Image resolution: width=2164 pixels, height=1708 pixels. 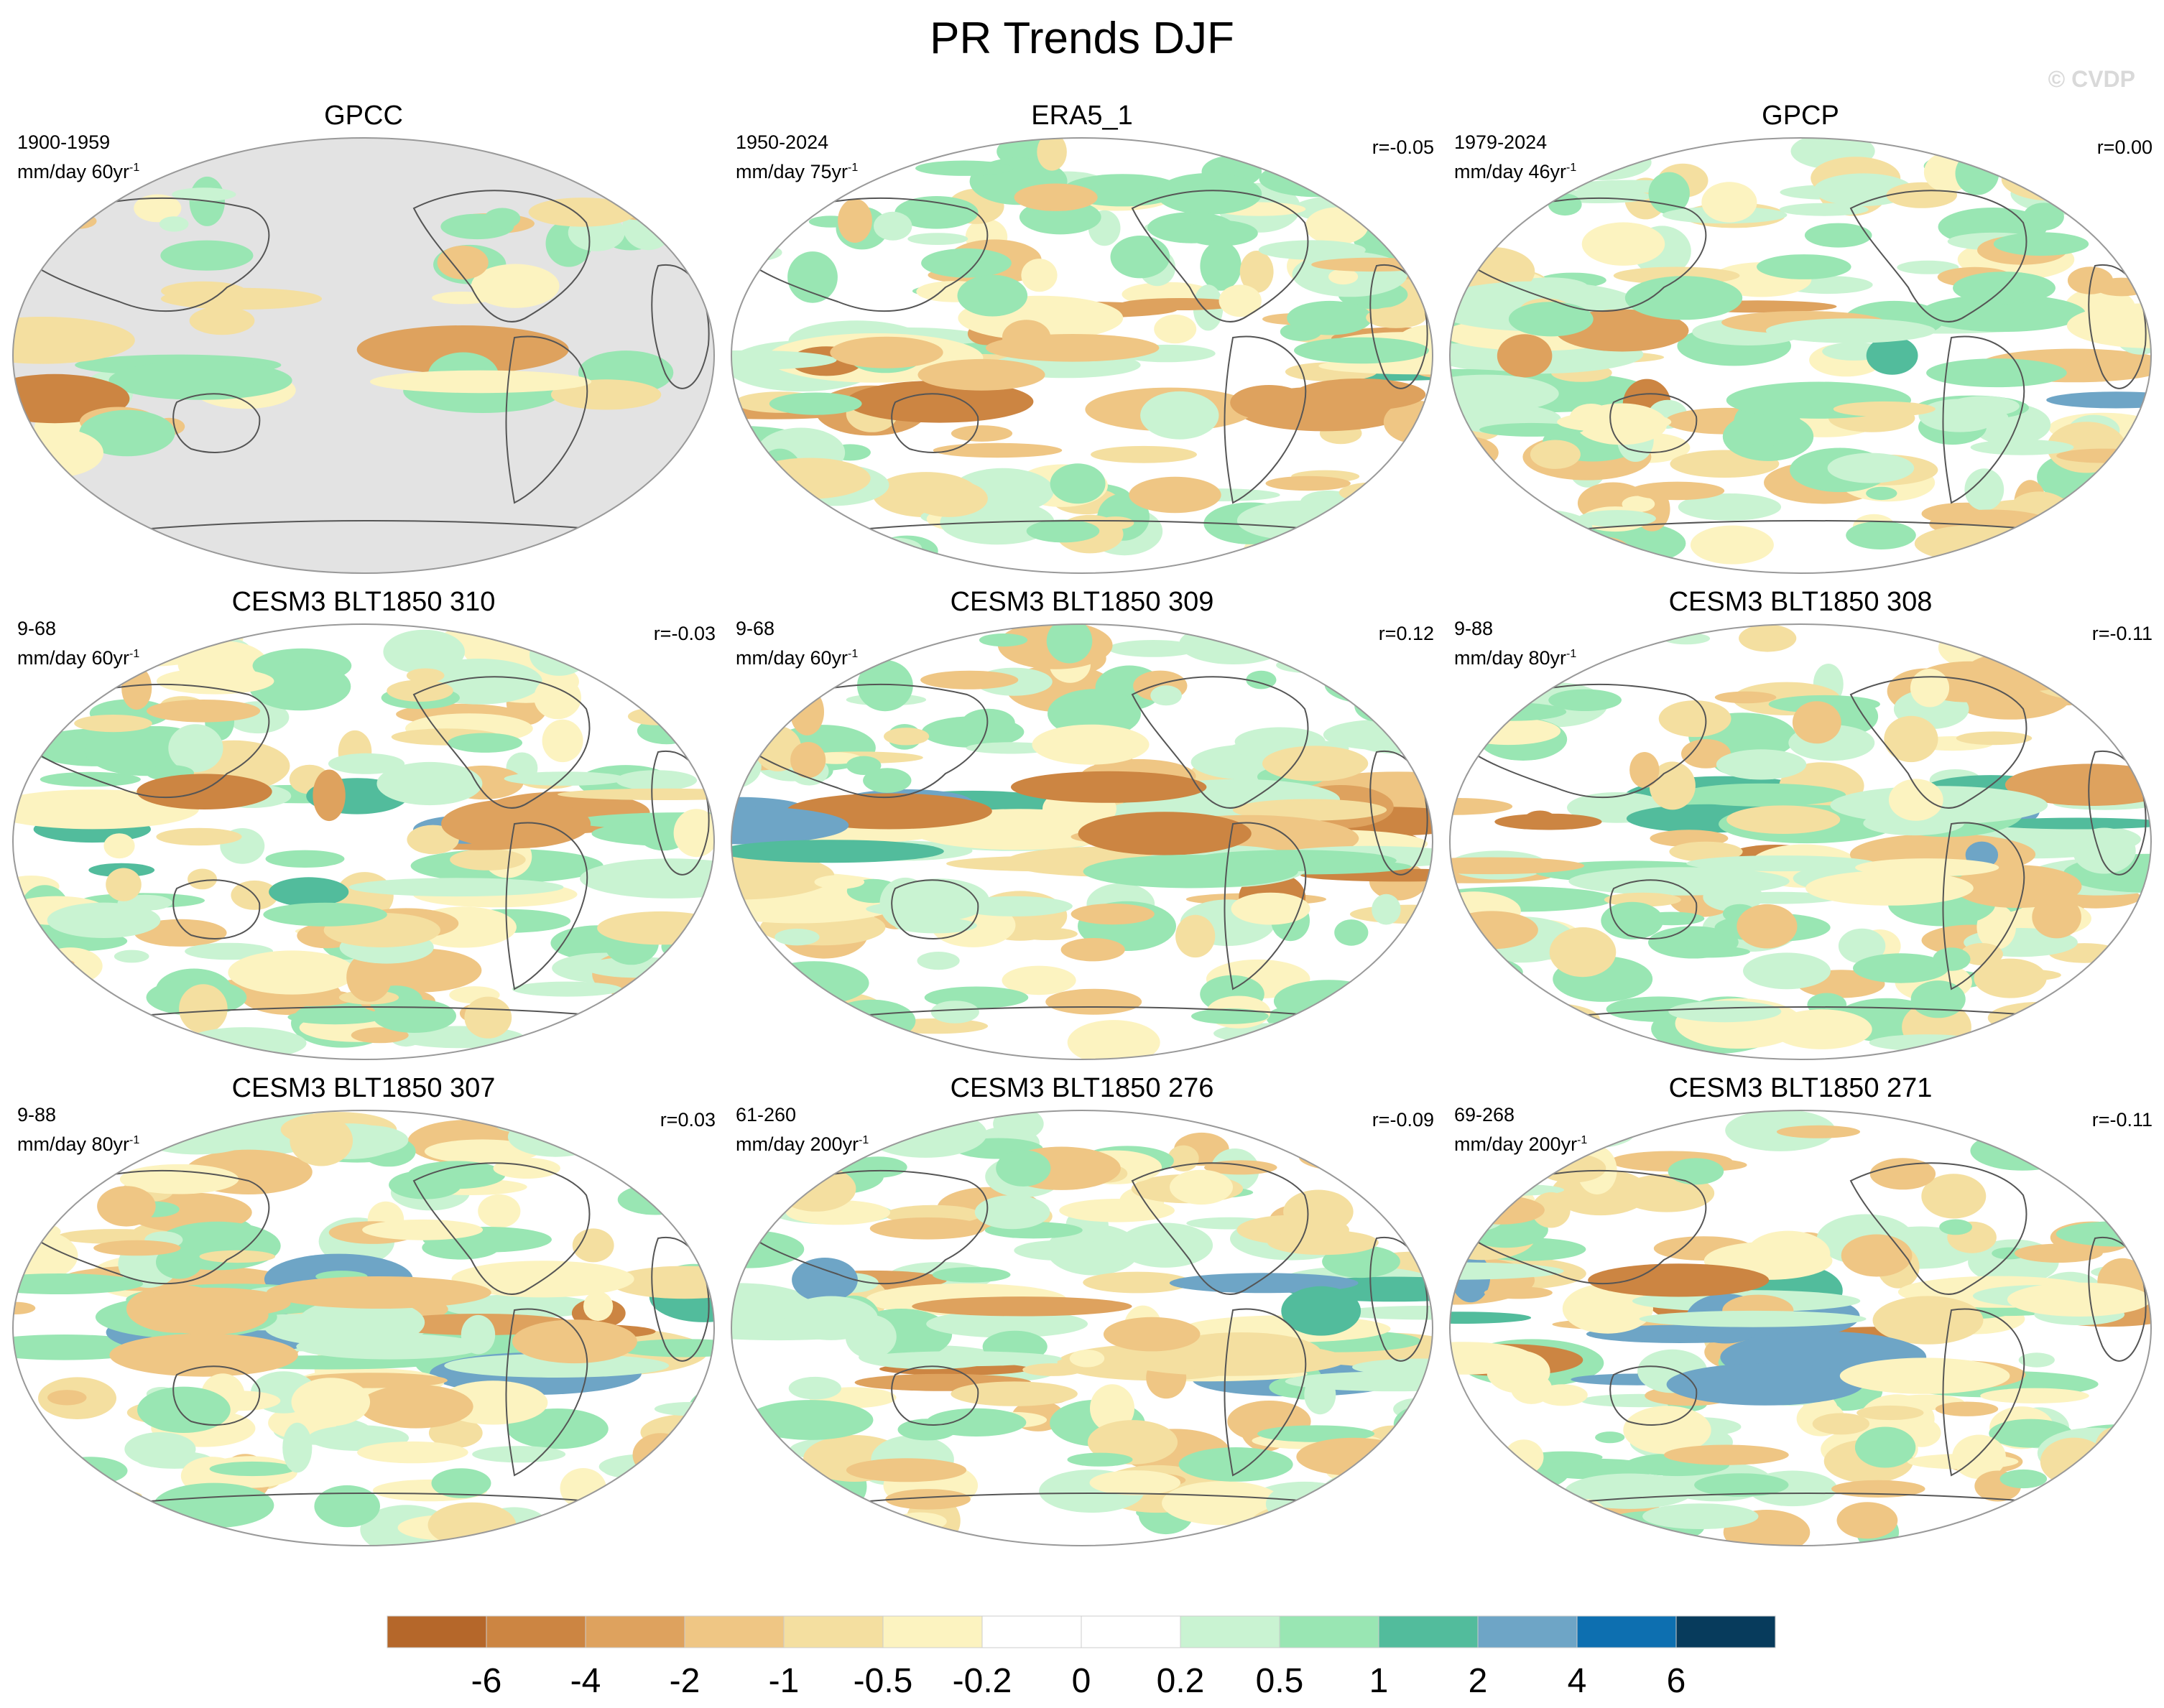 I want to click on colorbar-label: 0.5, so click(x=1280, y=1681).